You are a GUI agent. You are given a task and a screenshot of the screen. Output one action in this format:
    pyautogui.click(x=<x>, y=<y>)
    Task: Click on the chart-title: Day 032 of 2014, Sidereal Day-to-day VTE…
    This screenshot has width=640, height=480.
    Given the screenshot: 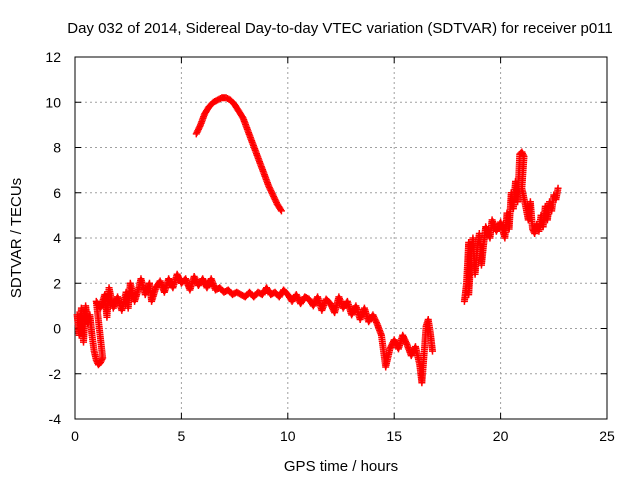 What is the action you would take?
    pyautogui.click(x=340, y=28)
    